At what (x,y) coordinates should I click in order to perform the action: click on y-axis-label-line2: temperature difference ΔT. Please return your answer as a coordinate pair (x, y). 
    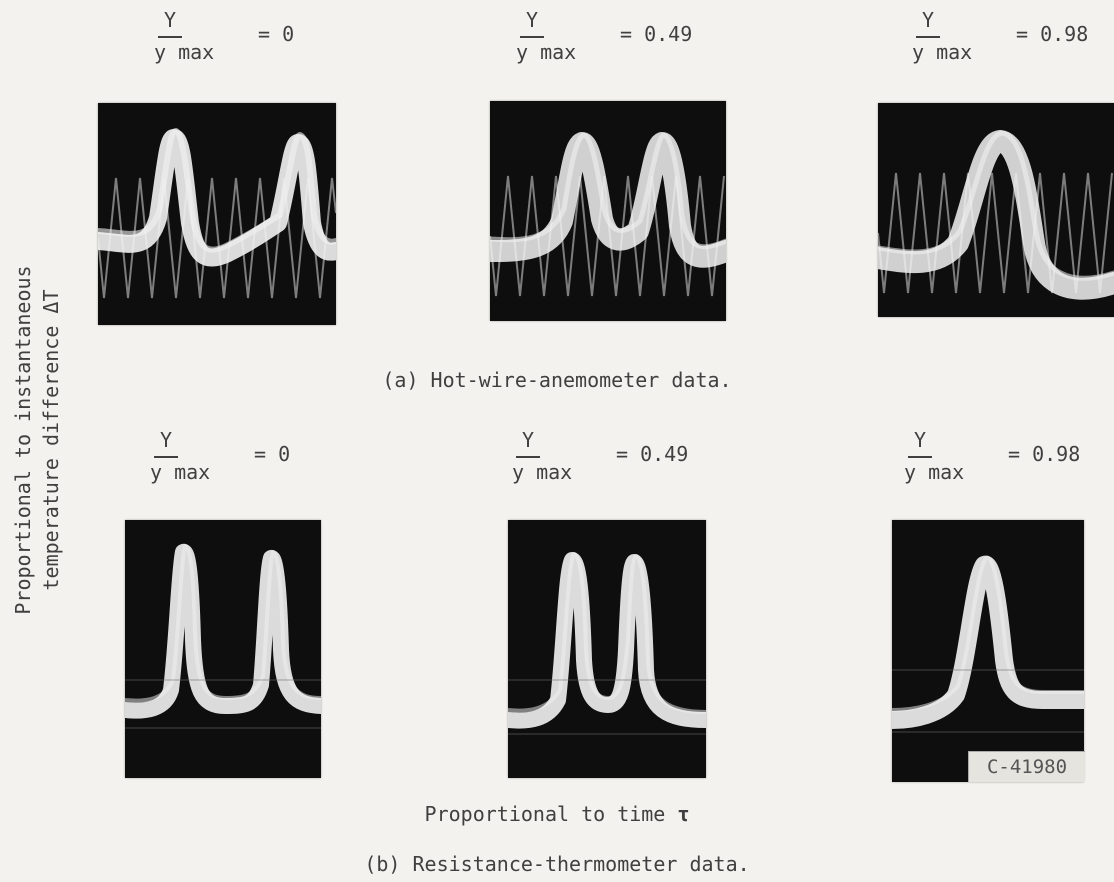
    Looking at the image, I should click on (51, 440).